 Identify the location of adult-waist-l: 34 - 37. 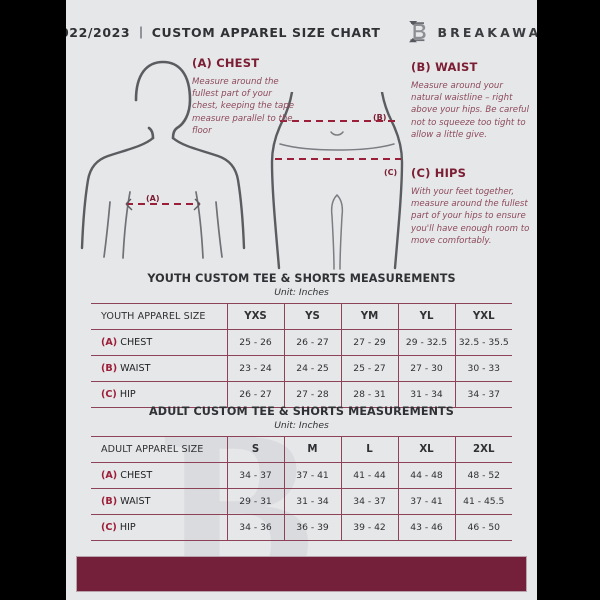
(369, 501).